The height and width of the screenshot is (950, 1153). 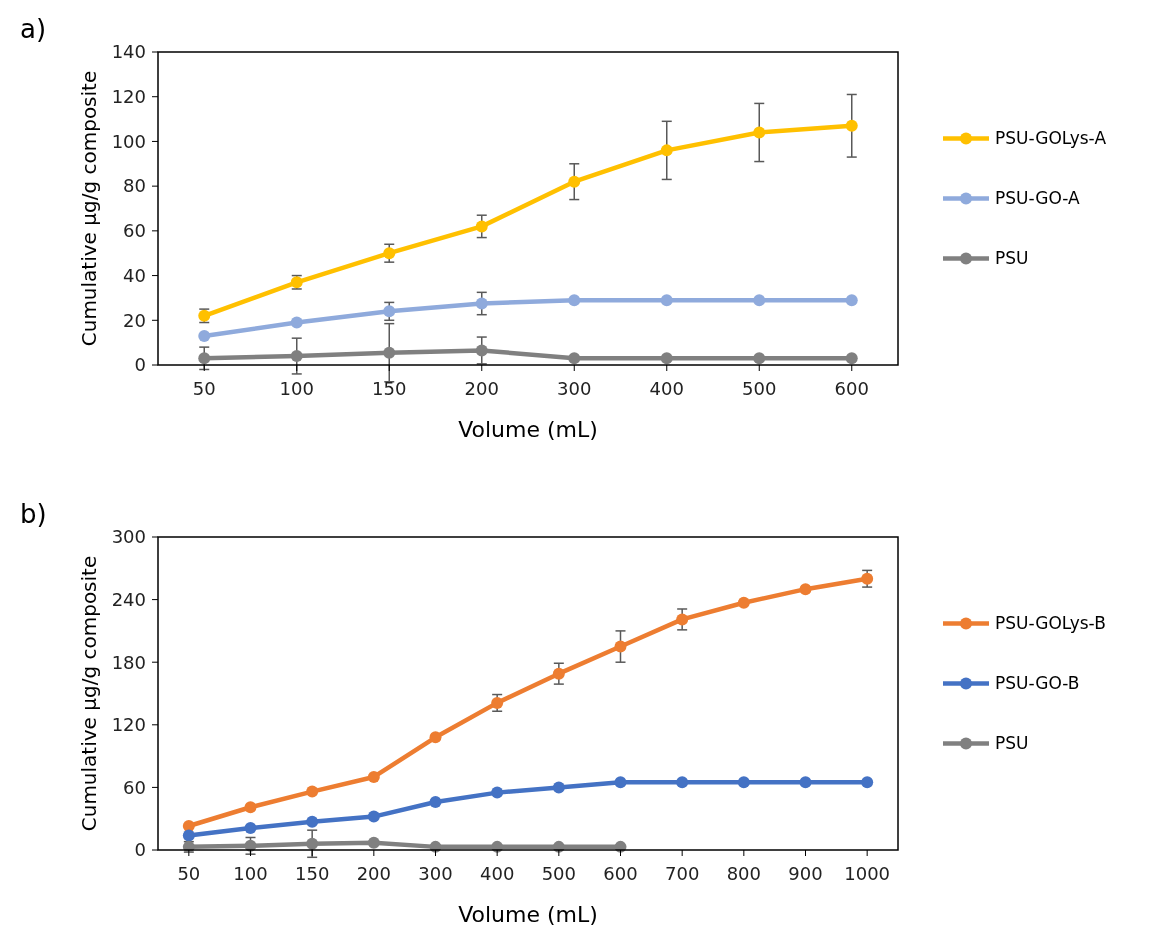 What do you see at coordinates (1037, 683) in the screenshot?
I see `legend-label: PSU-GO-B` at bounding box center [1037, 683].